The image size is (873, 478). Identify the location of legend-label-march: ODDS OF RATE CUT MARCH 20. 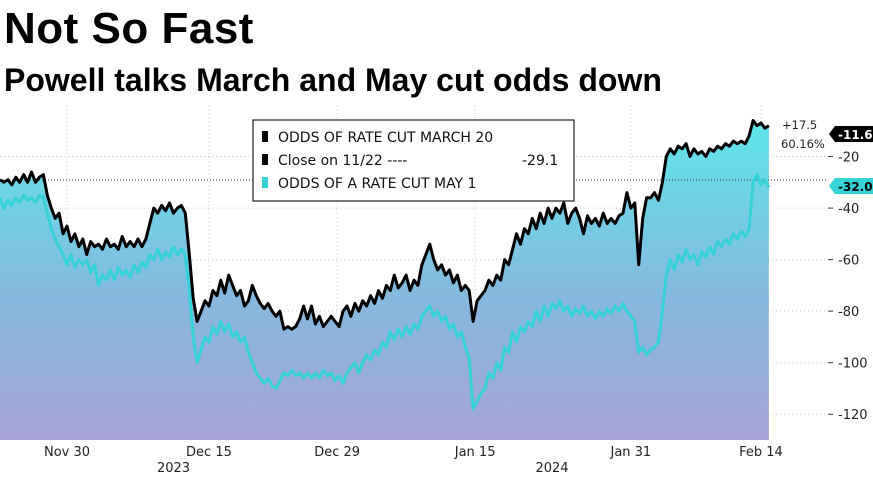
(385, 138).